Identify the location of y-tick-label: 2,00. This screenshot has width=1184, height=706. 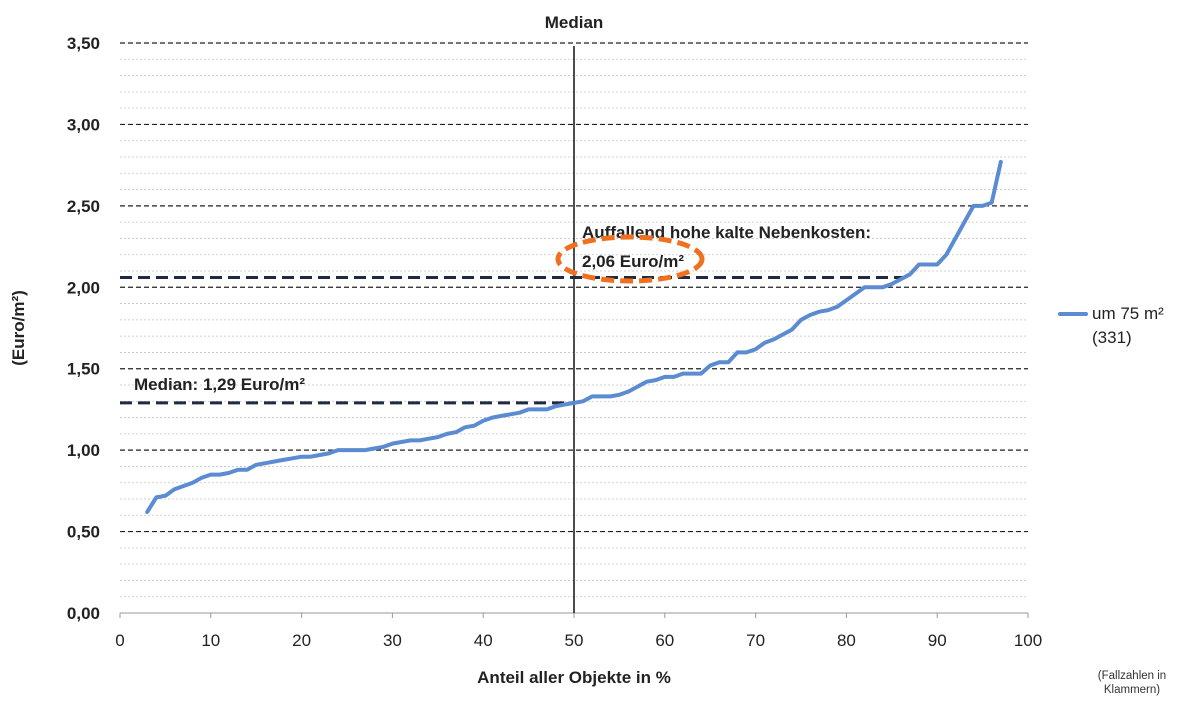
(83, 287).